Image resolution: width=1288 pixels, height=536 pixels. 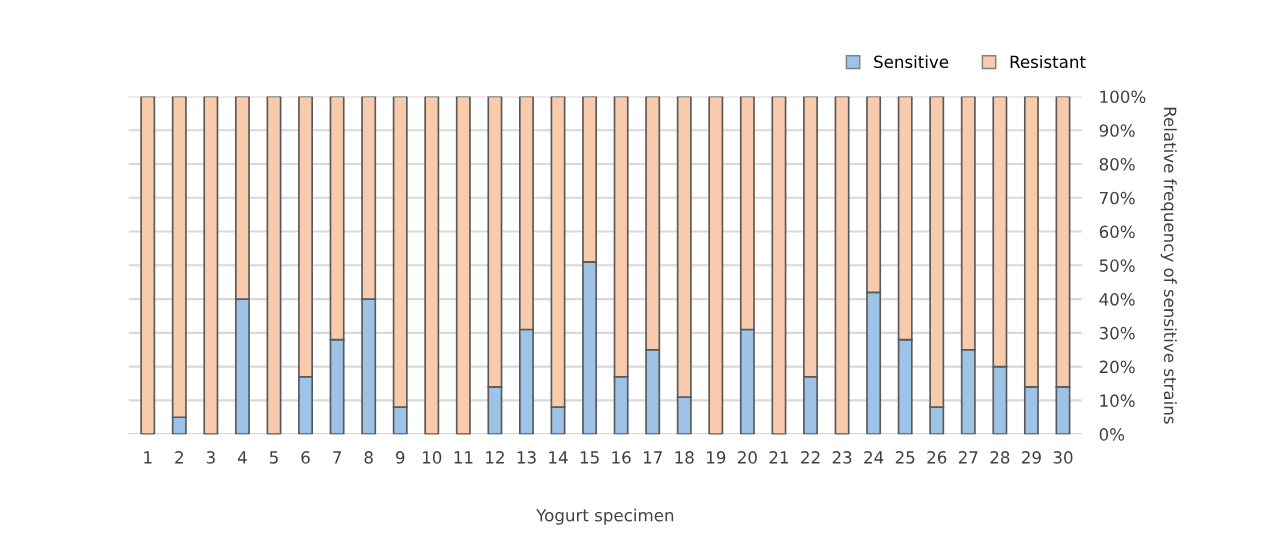 I want to click on x-tick-label: 18, so click(x=684, y=457).